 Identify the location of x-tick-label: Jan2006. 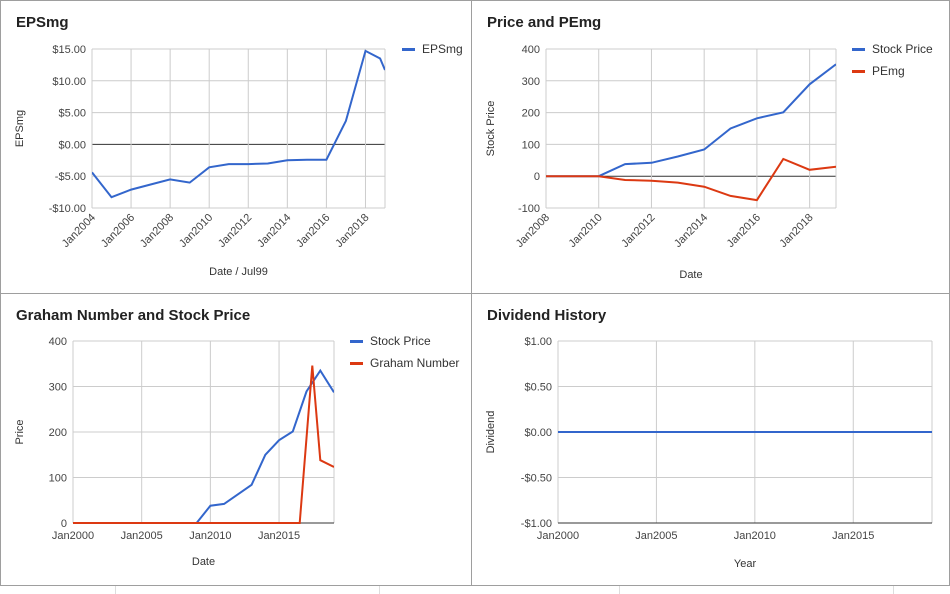
(118, 231).